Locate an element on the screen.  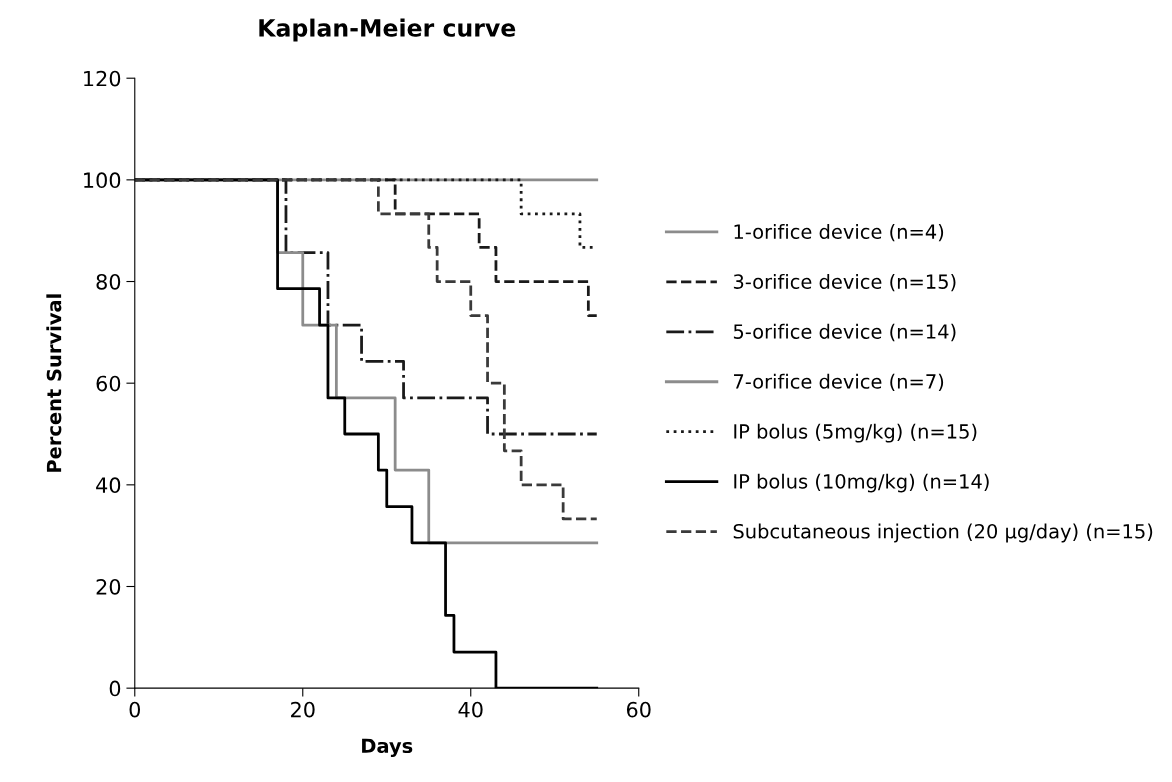
y-tick-label: 40 is located at coordinates (108, 485).